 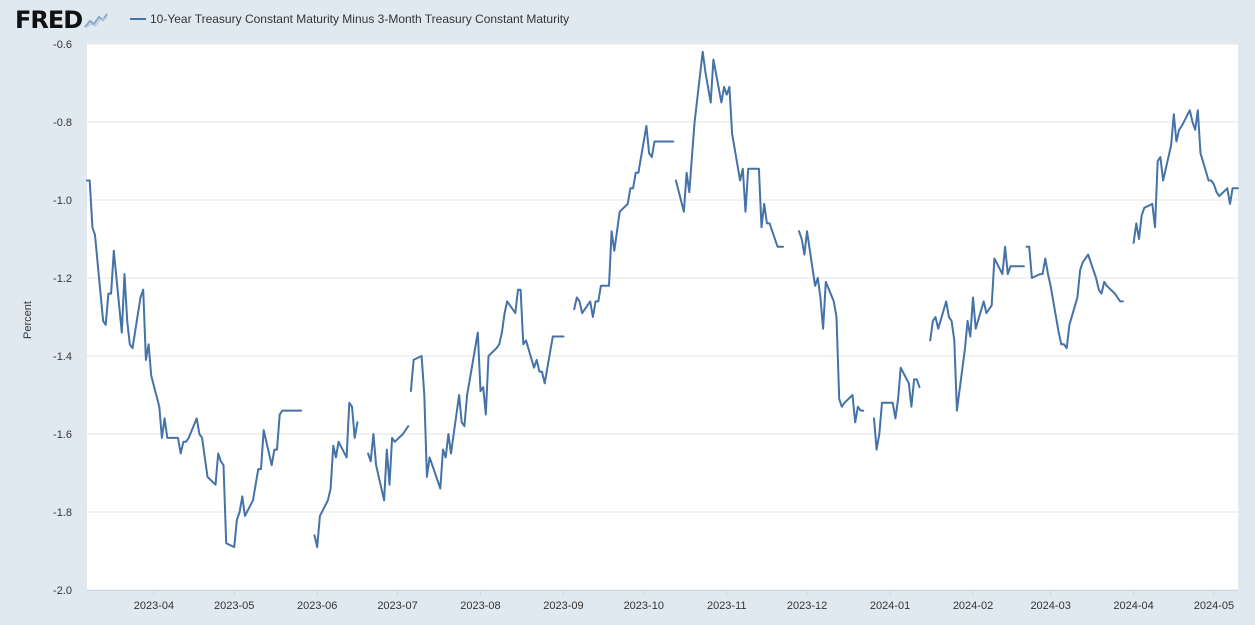 I want to click on x-tick-label: 2023-04, so click(x=154, y=606).